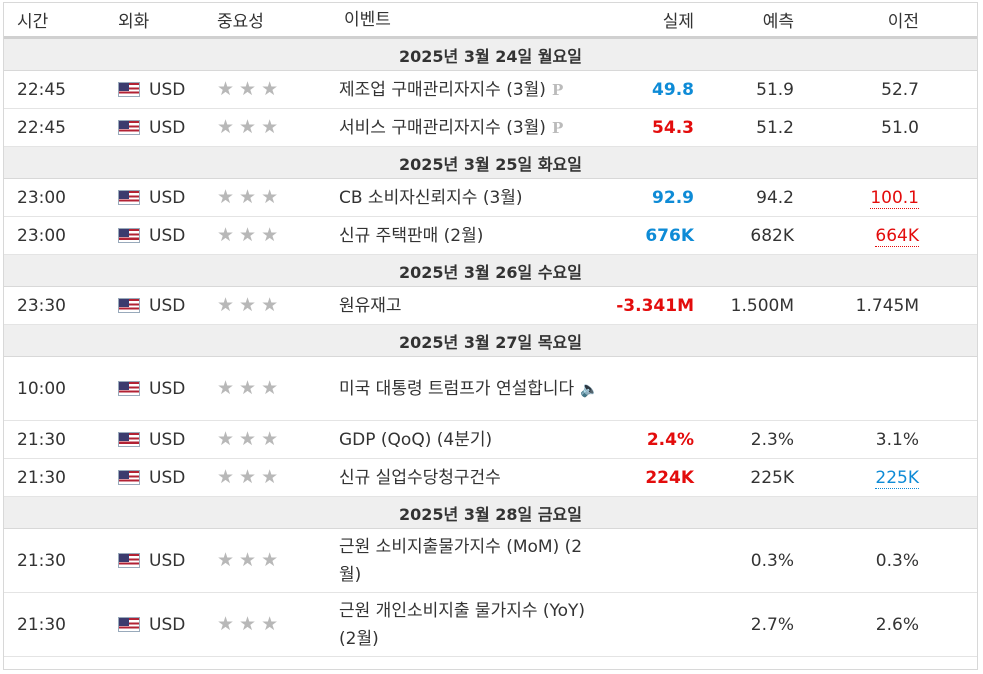 The height and width of the screenshot is (674, 983). What do you see at coordinates (416, 439) in the screenshot?
I see `event-name-text: GDP (QoQ) (4분기)` at bounding box center [416, 439].